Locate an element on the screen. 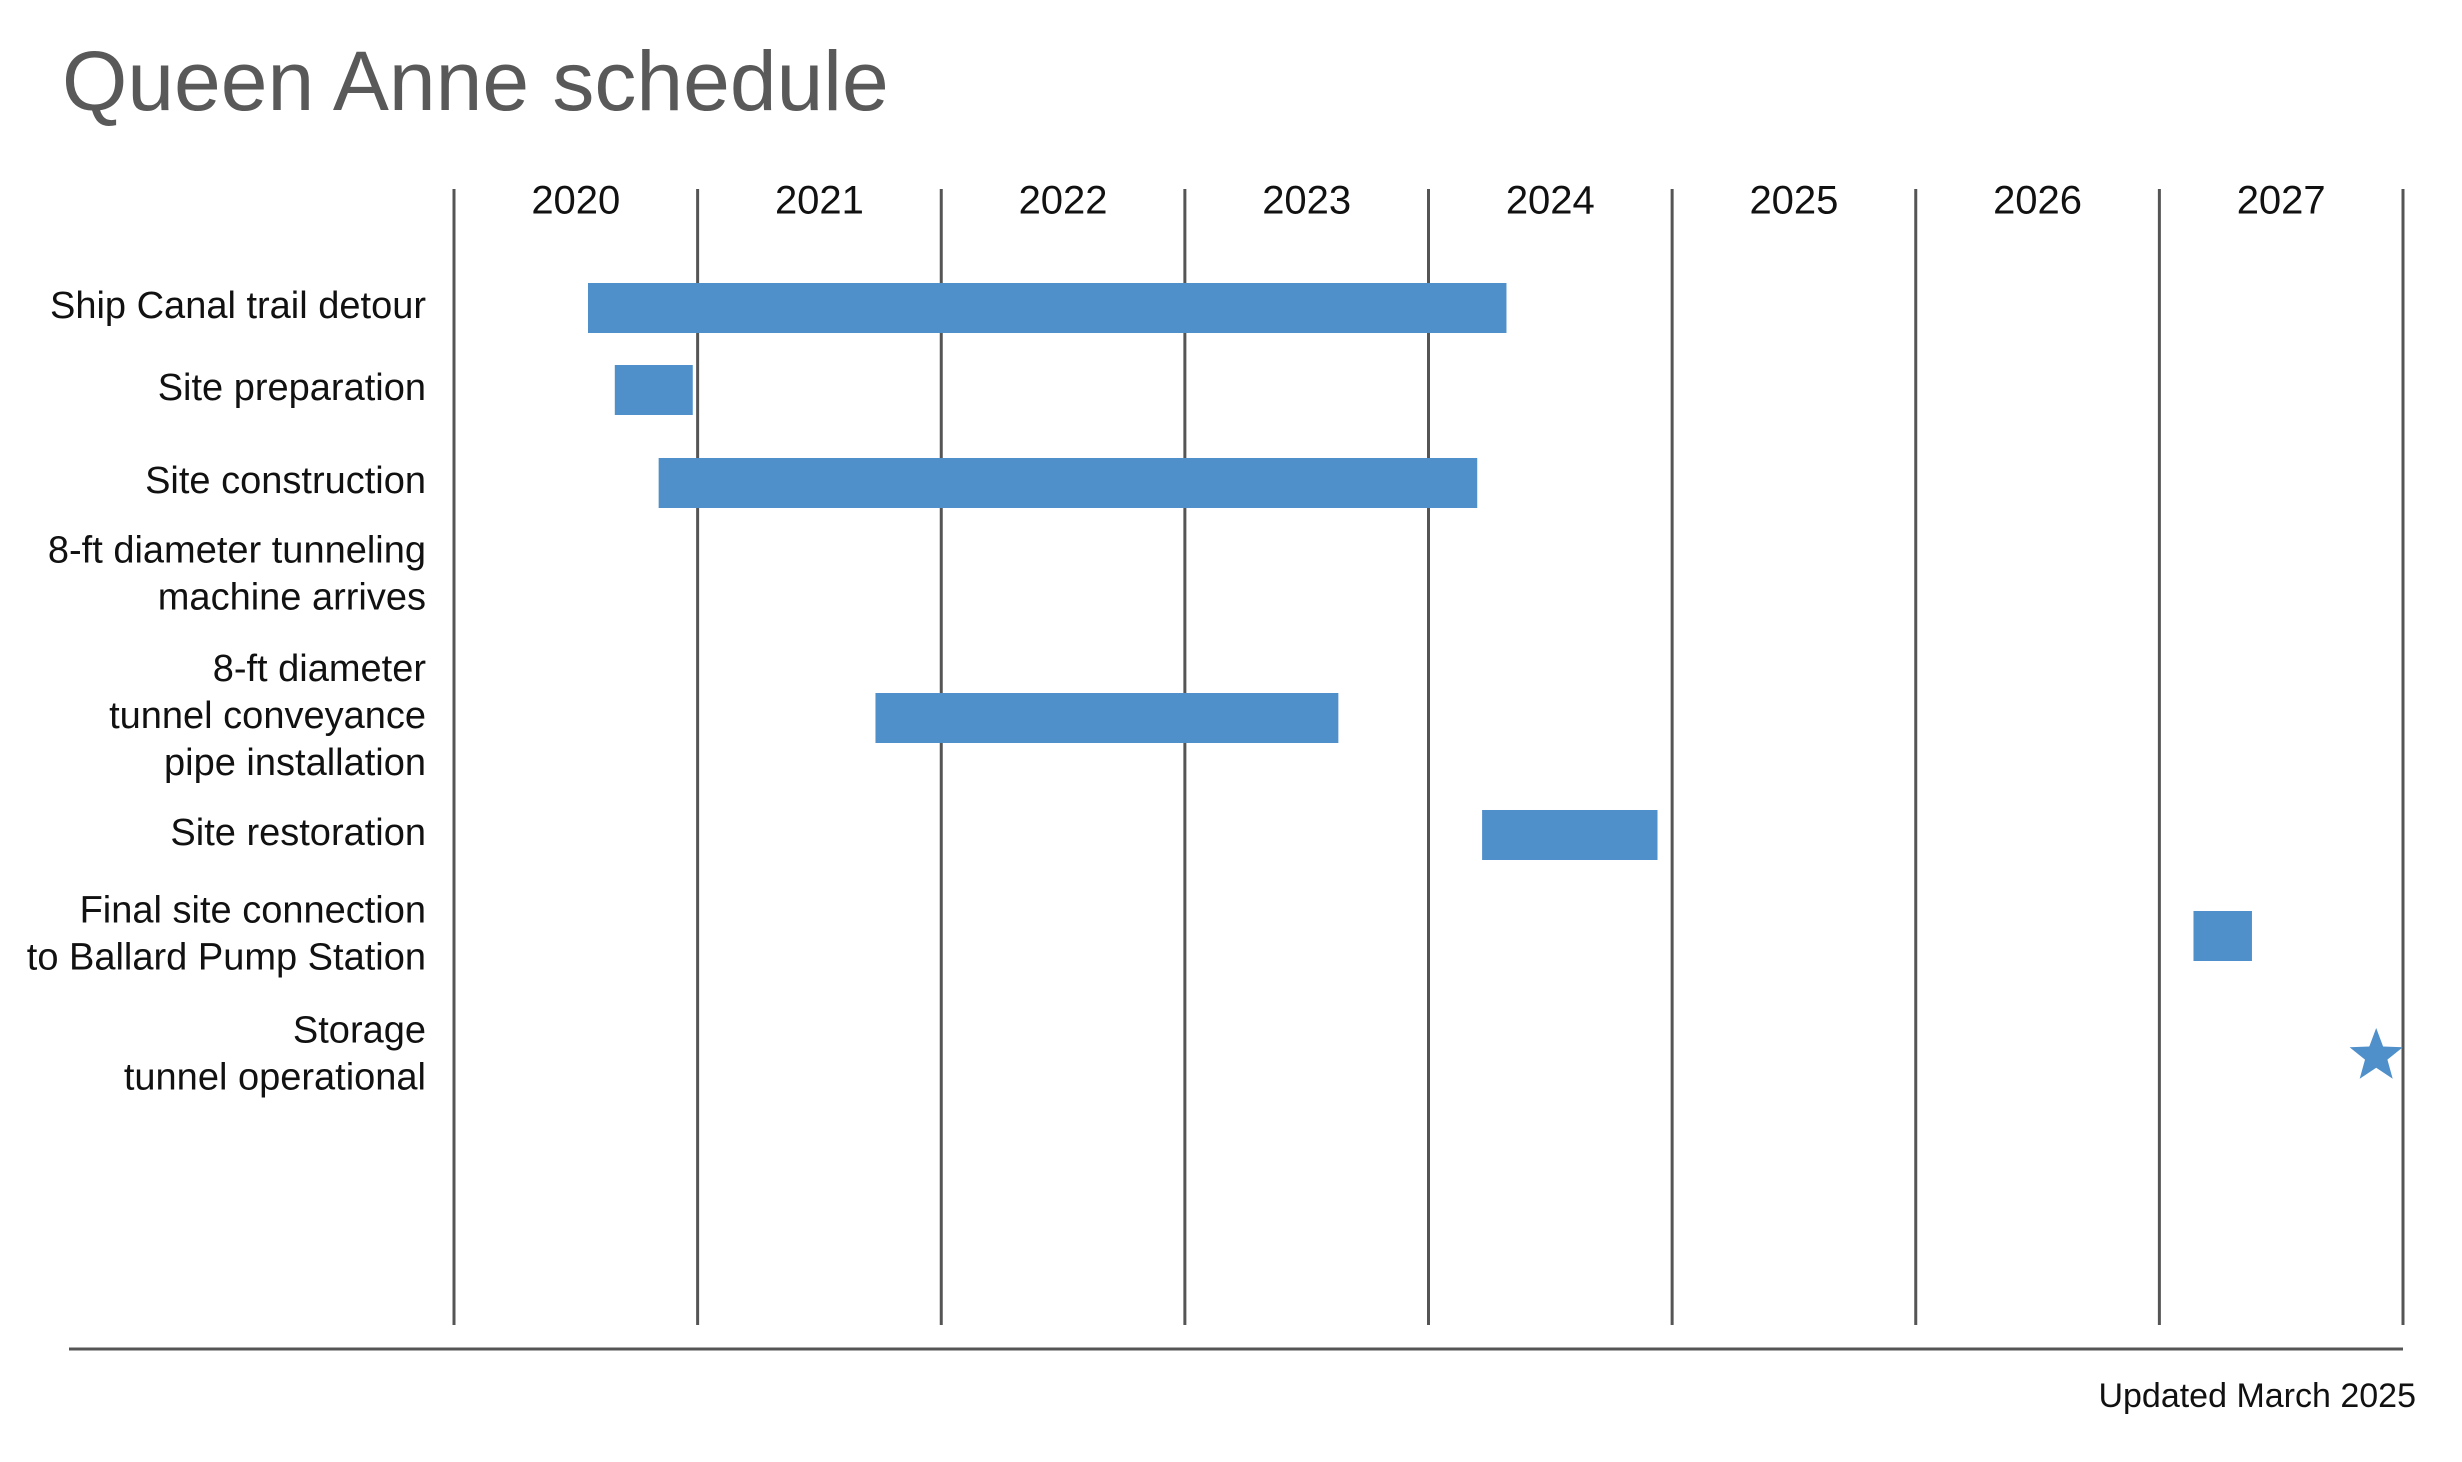  task-label: Site restoration is located at coordinates (298, 833).